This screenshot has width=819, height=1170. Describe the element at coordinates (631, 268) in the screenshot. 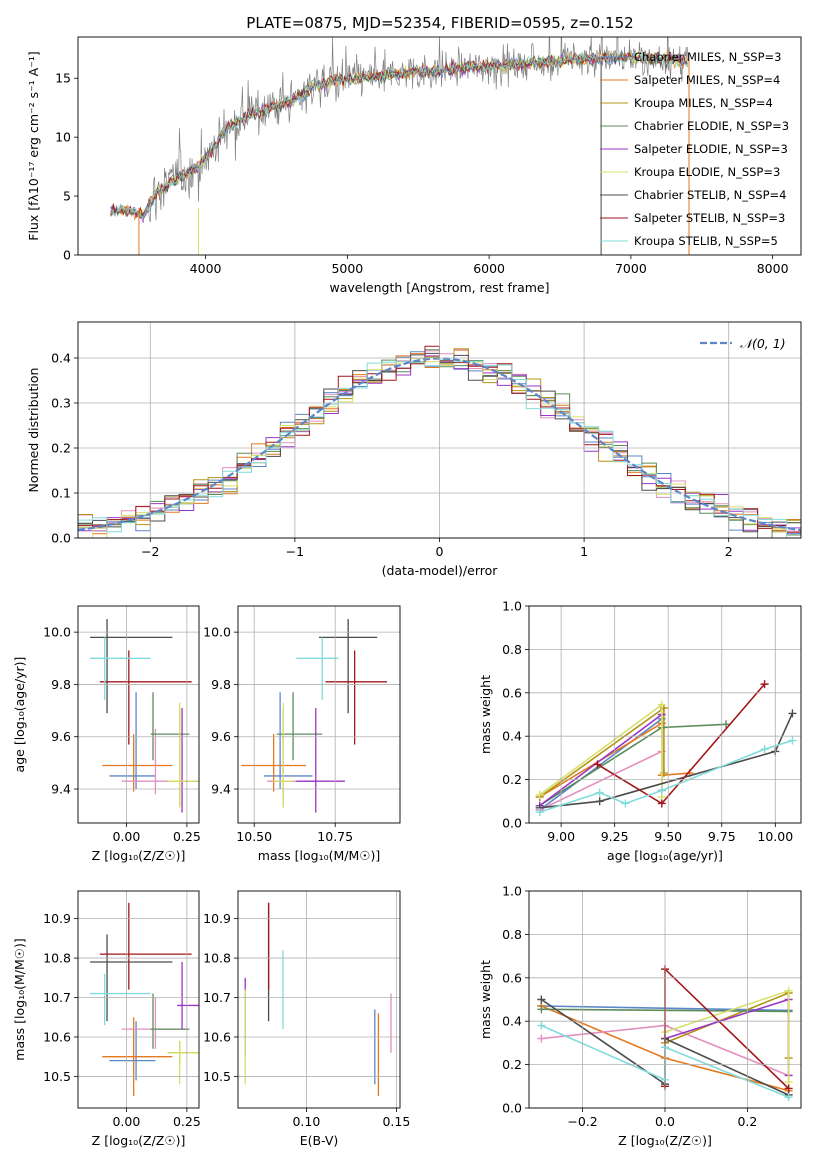

I see `x-tick-label: 7000` at that location.